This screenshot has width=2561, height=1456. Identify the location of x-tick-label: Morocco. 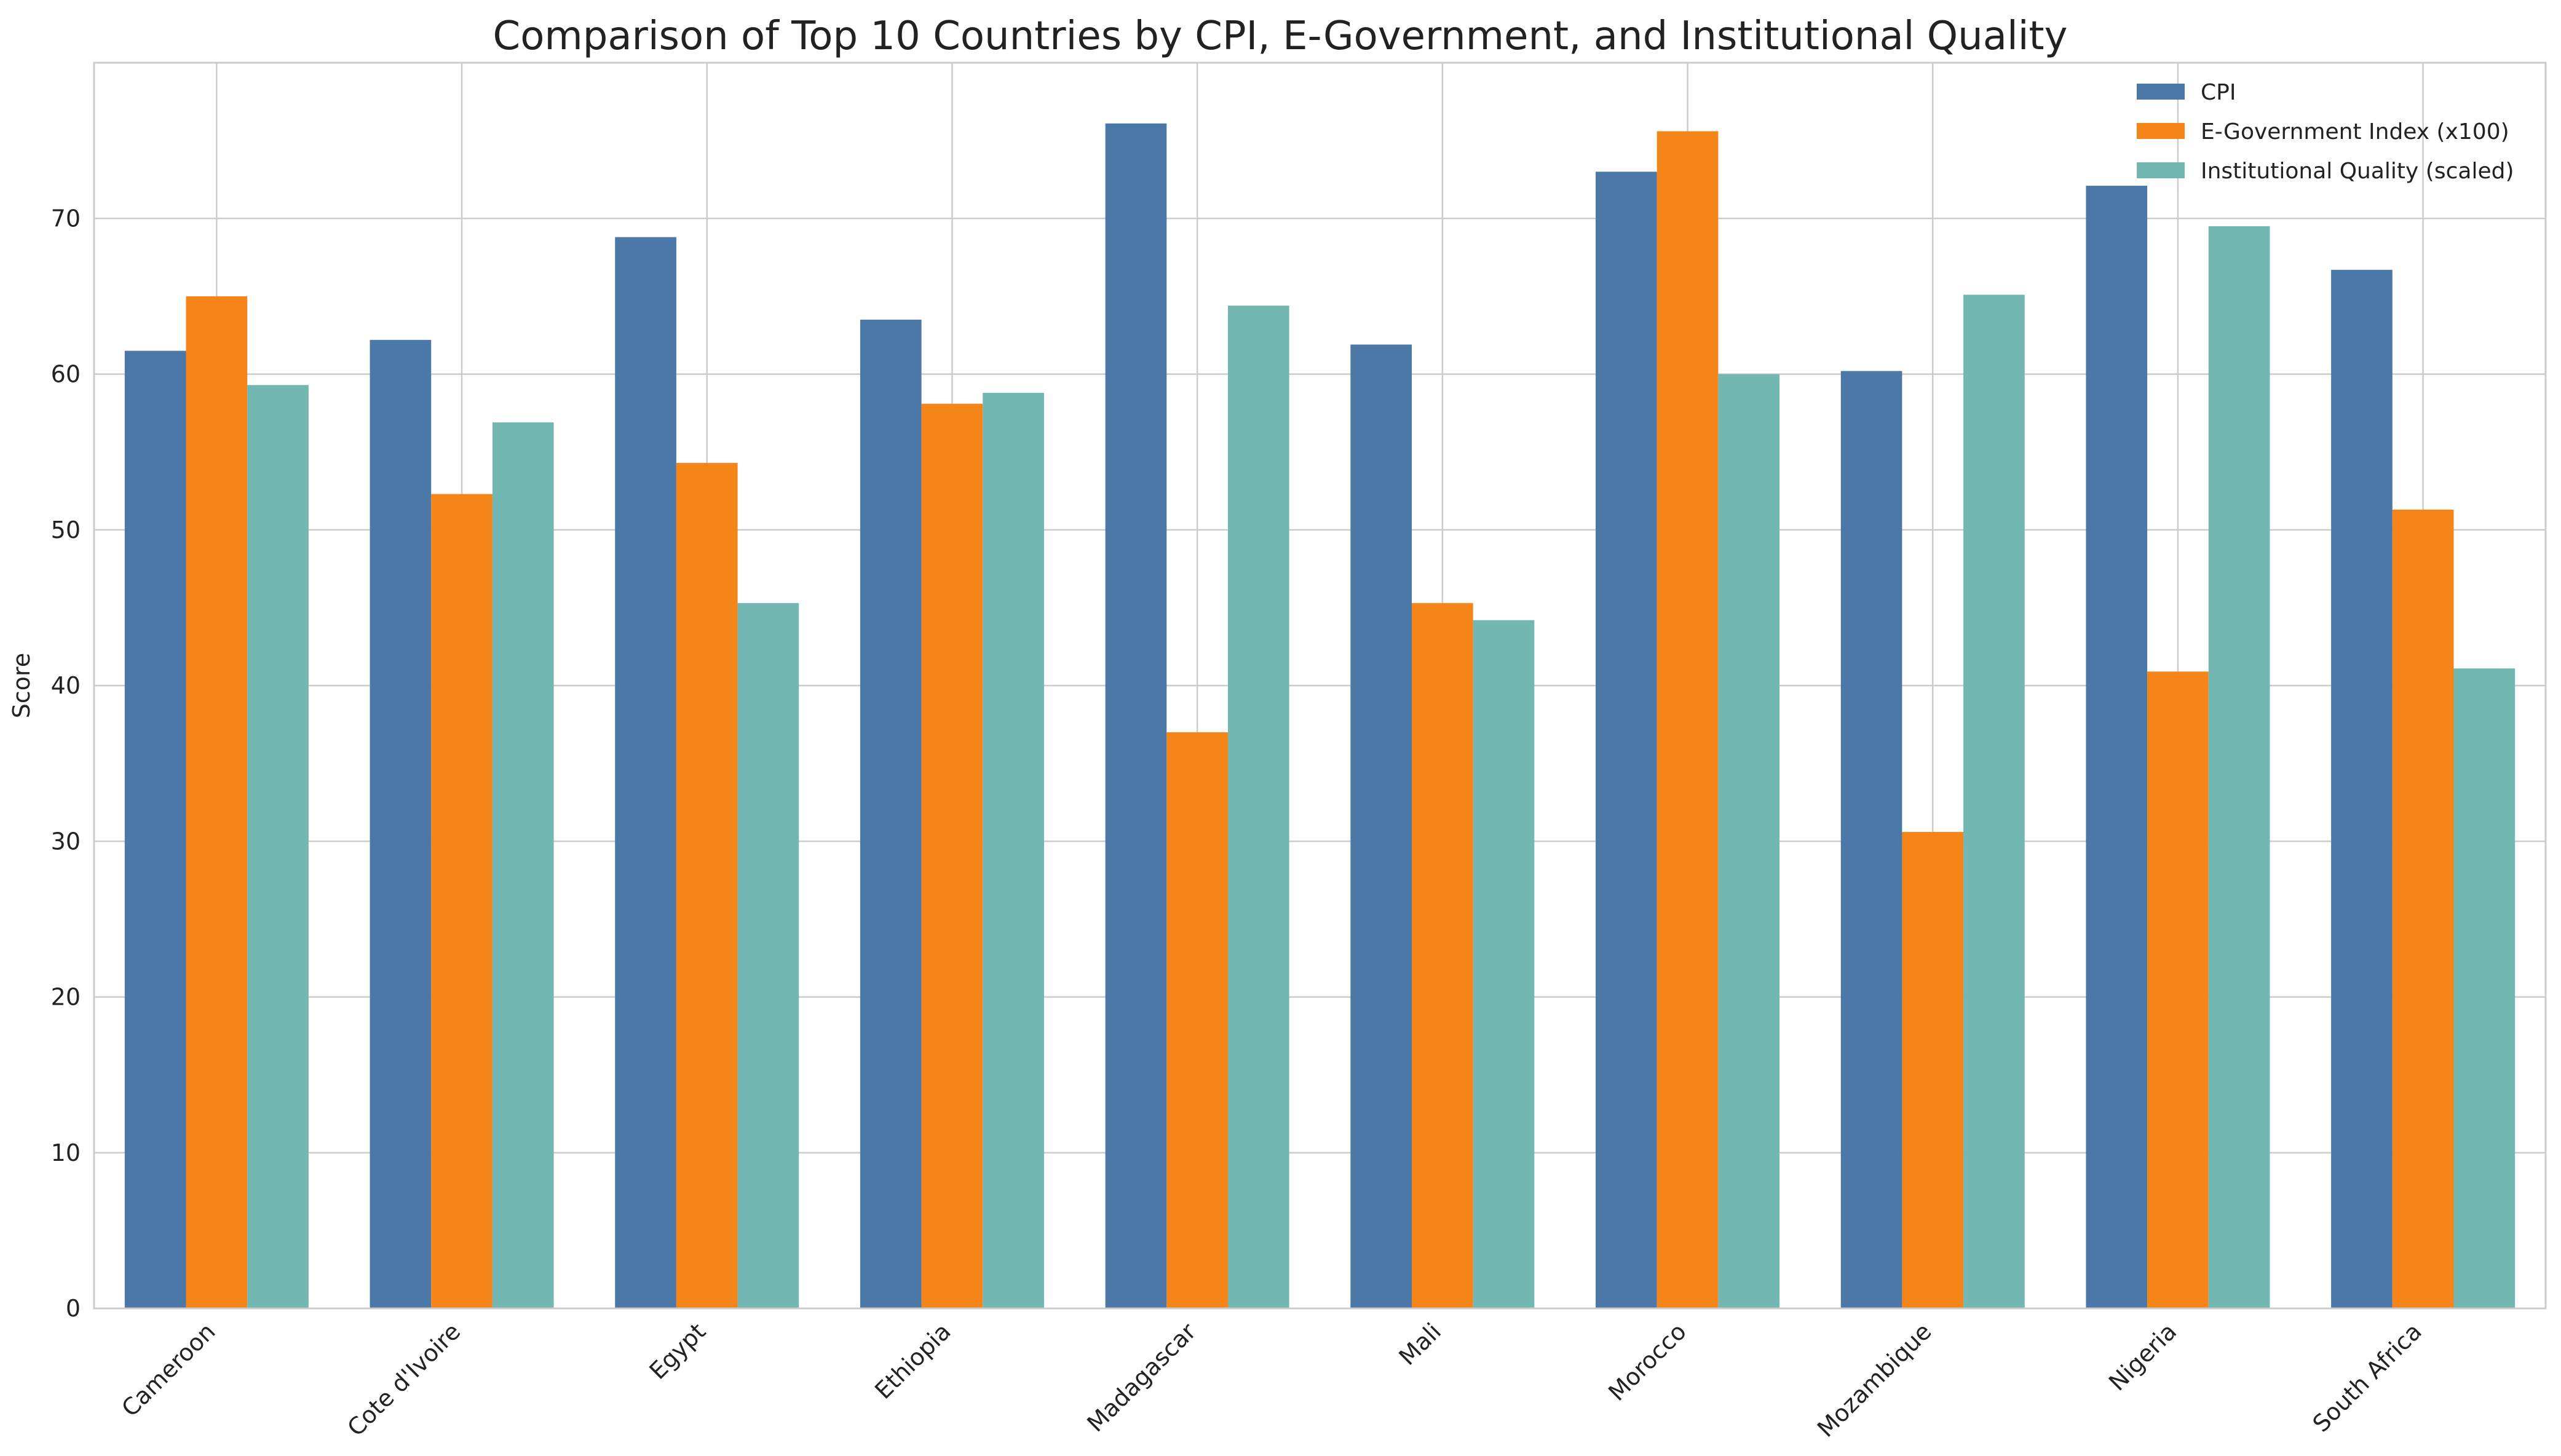
(1648, 1362).